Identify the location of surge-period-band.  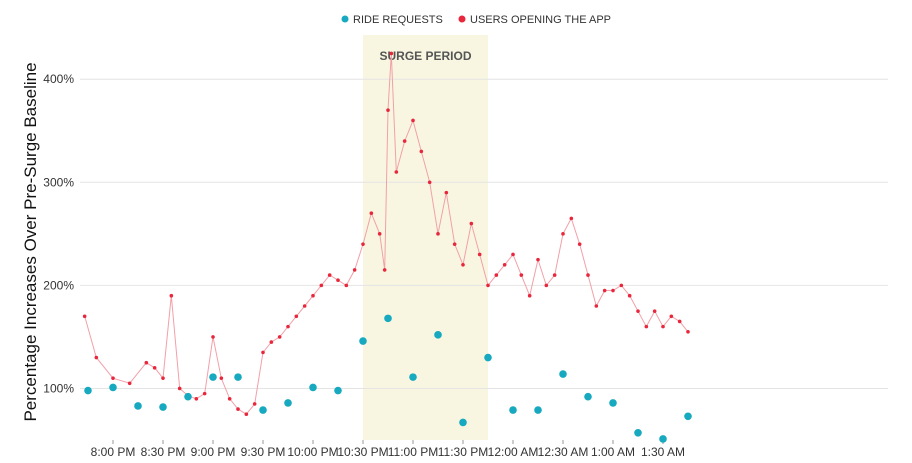
(425, 237).